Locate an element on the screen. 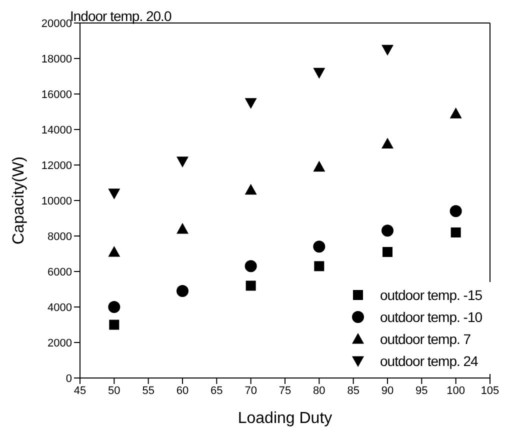 Image resolution: width=513 pixels, height=441 pixels. y-tick-label: 8000 is located at coordinates (60, 236).